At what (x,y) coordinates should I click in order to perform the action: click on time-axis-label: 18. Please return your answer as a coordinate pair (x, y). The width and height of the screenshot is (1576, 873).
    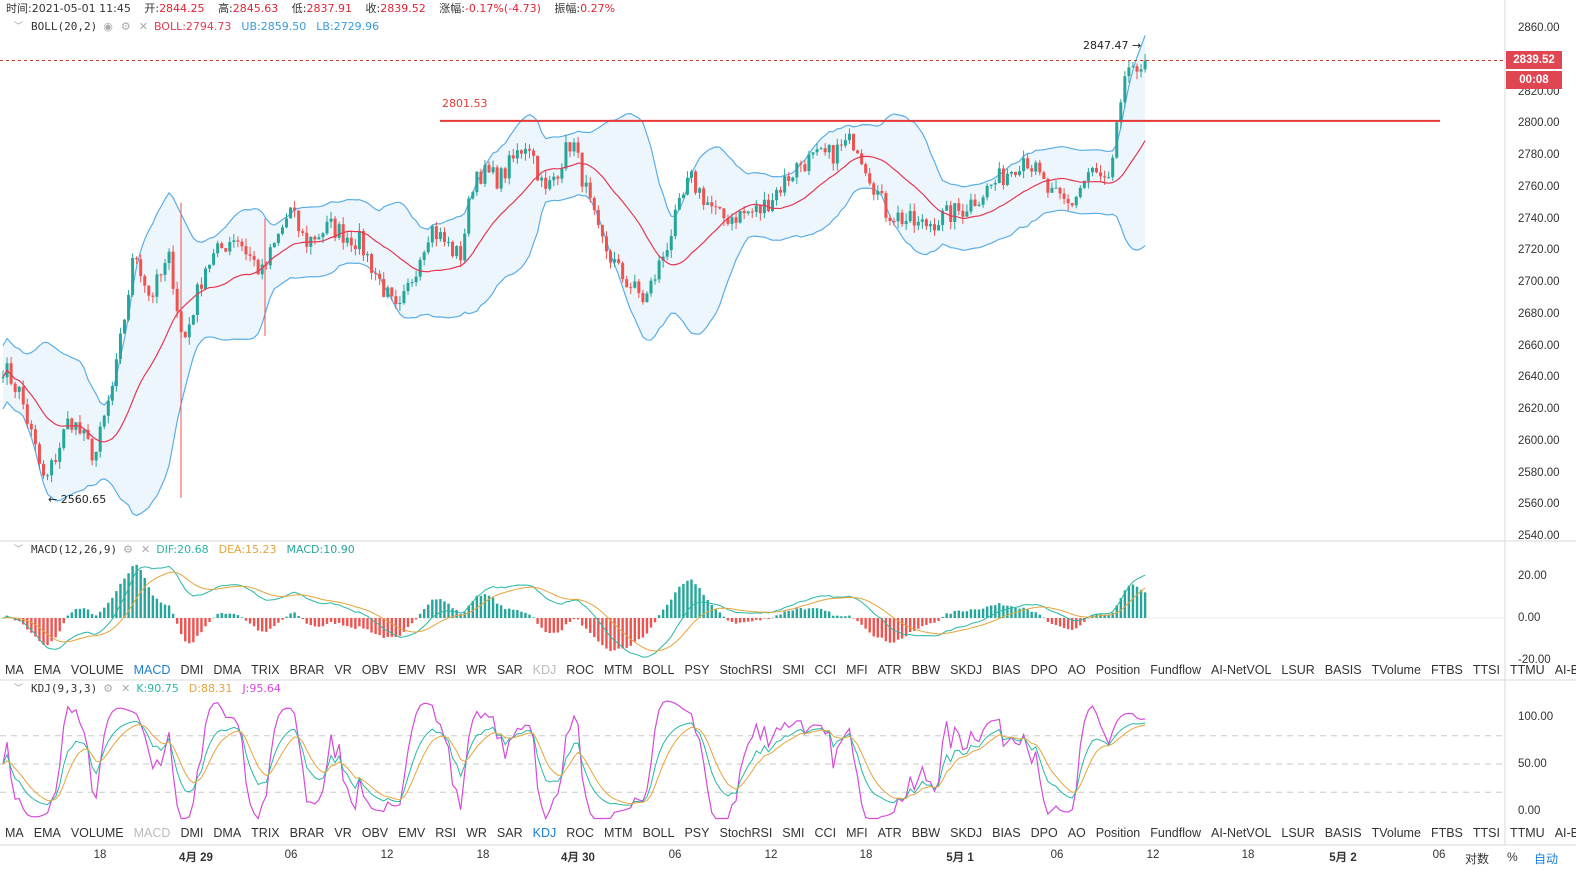
    Looking at the image, I should click on (100, 855).